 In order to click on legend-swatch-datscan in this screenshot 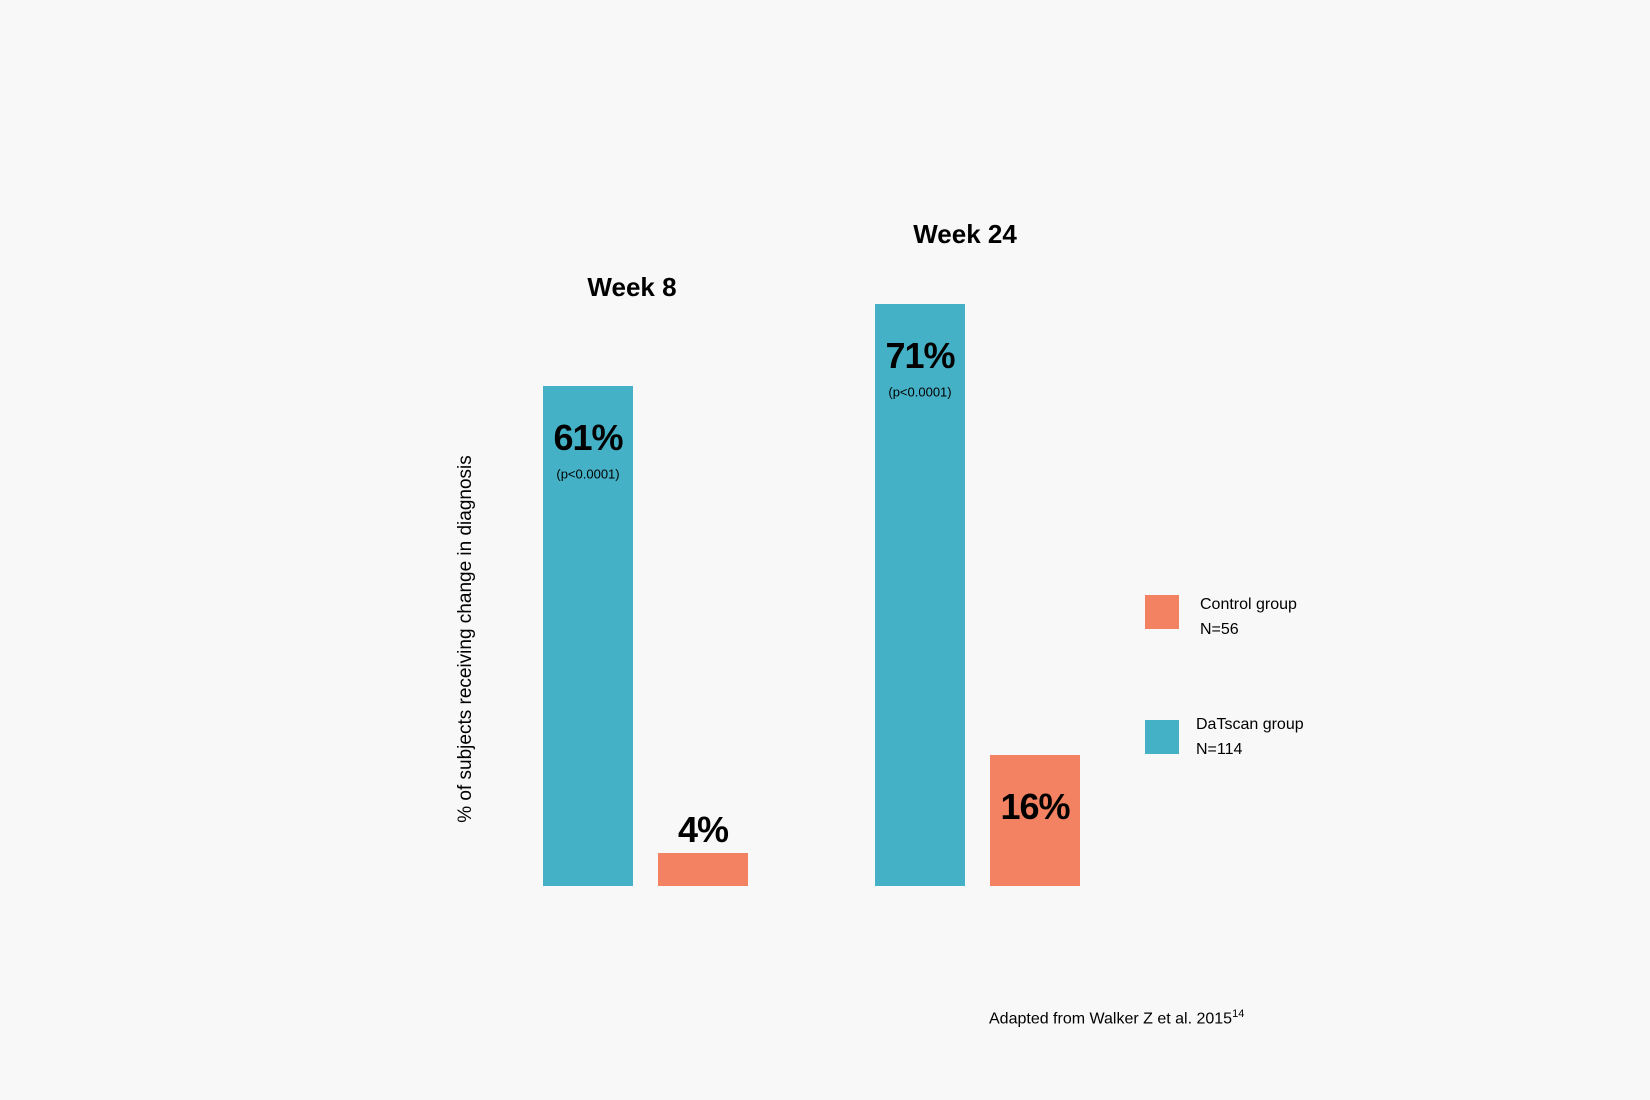, I will do `click(1162, 737)`.